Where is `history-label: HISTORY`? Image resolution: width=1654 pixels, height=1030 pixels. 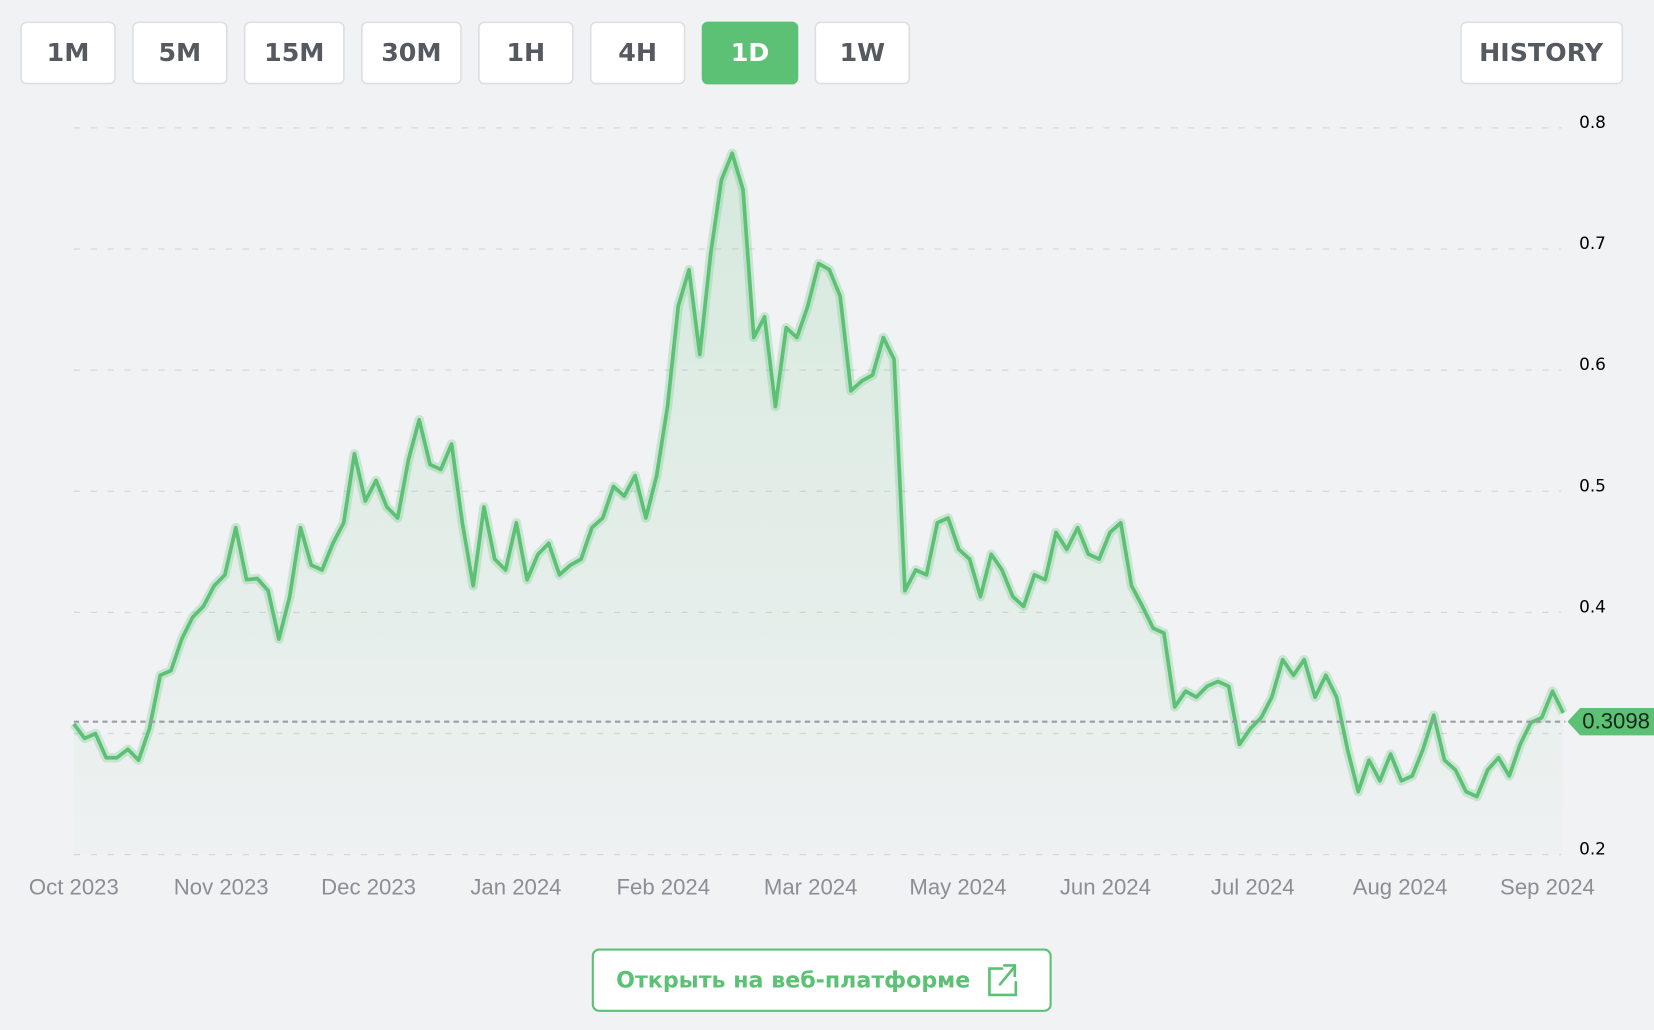
history-label: HISTORY is located at coordinates (1541, 52).